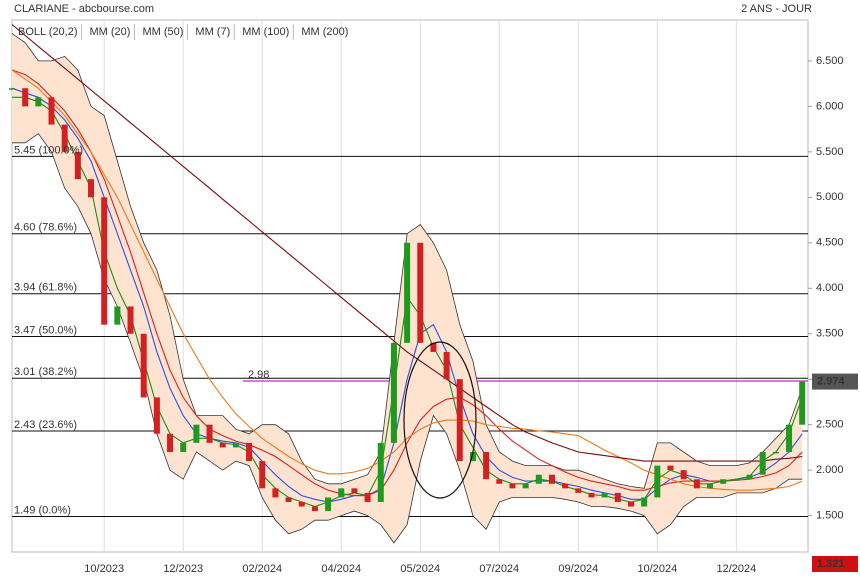 This screenshot has width=860, height=580. I want to click on x-tick-label: 12/2023, so click(183, 569).